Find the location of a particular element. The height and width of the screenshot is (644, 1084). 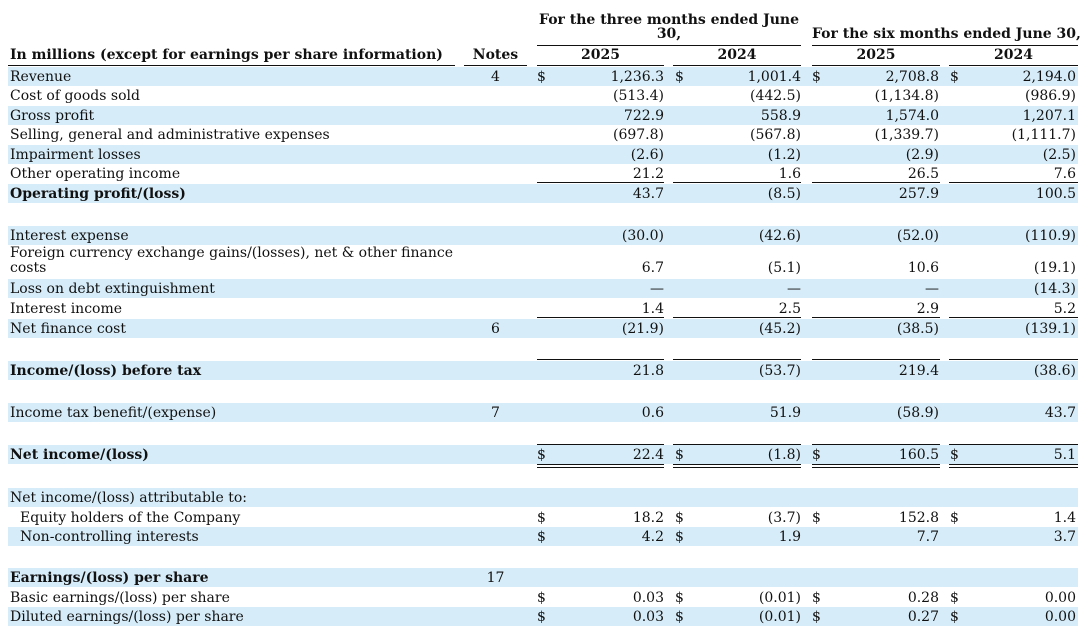

row-value: 160.5 is located at coordinates (918, 454).